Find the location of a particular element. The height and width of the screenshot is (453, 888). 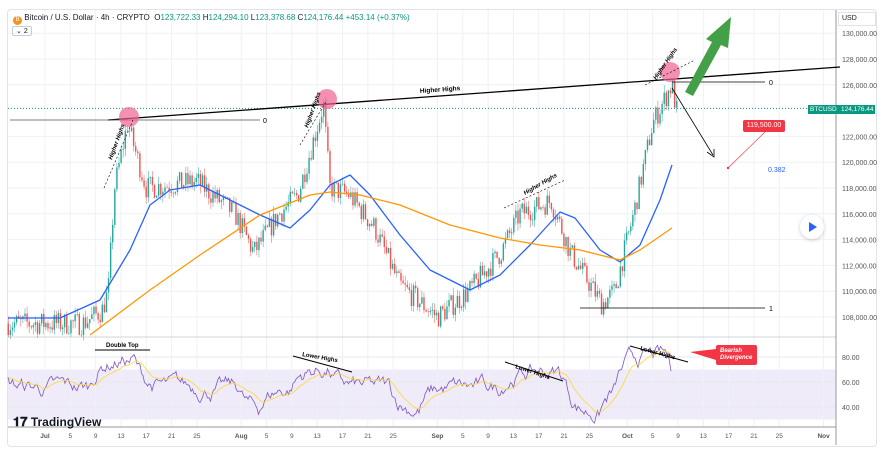

logo-text: TradingView is located at coordinates (66, 422).